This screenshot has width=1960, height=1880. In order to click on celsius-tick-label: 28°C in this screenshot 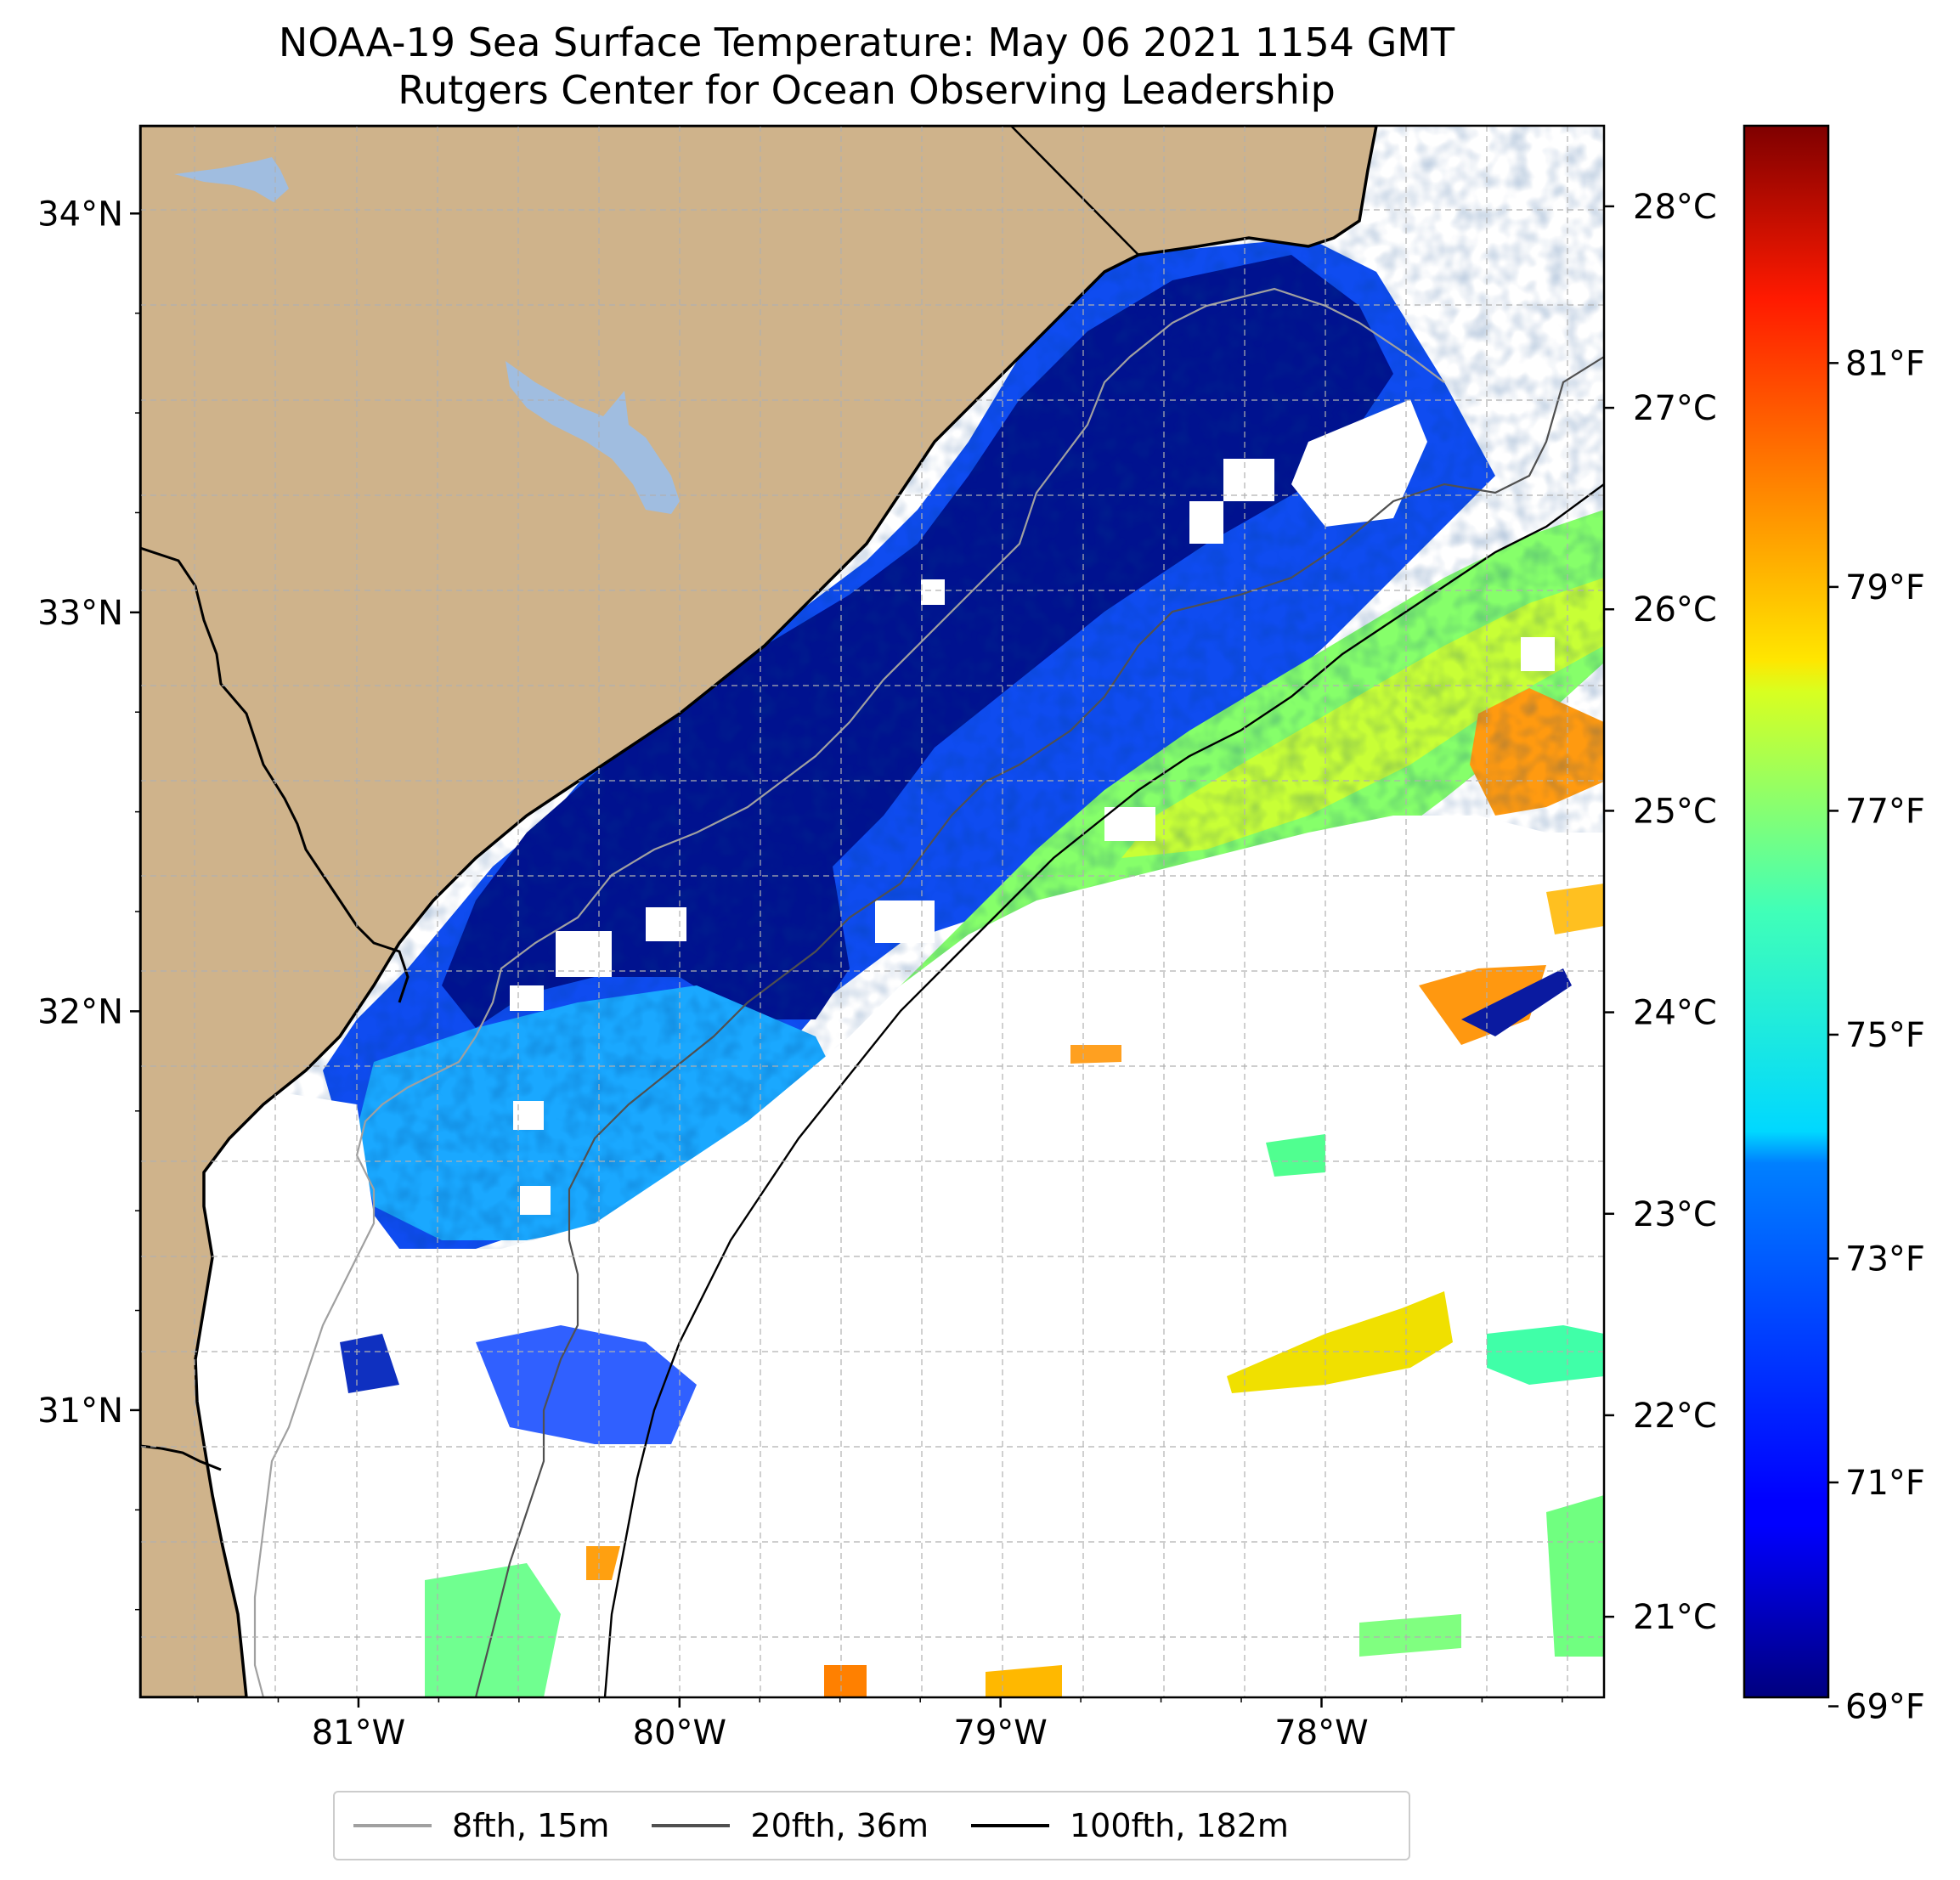, I will do `click(1675, 207)`.